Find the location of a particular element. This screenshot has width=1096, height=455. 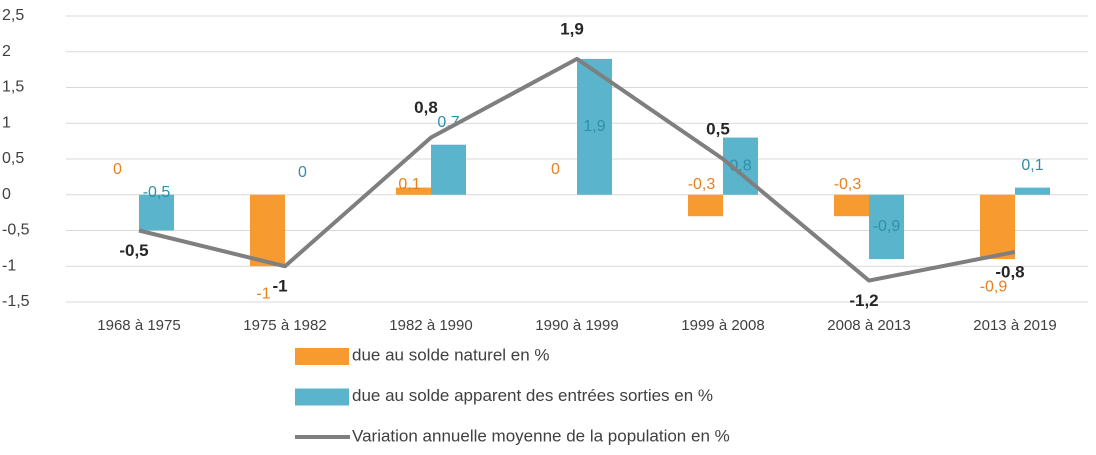

value-label: -1,2 is located at coordinates (863, 300).